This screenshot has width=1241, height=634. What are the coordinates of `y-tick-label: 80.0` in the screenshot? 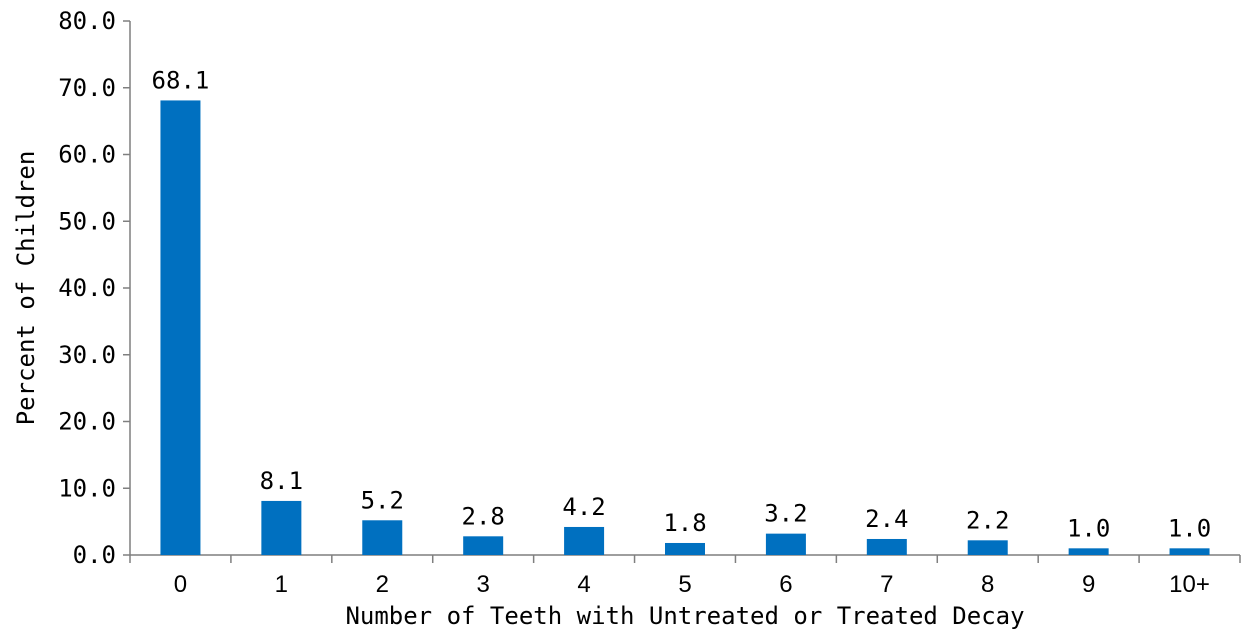 It's located at (87, 21).